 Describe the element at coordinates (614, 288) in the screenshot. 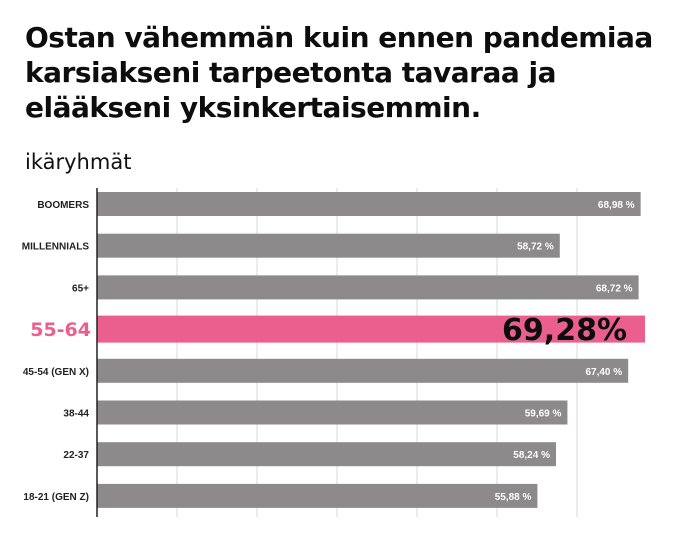

I see `value-label: 68,72 %` at that location.